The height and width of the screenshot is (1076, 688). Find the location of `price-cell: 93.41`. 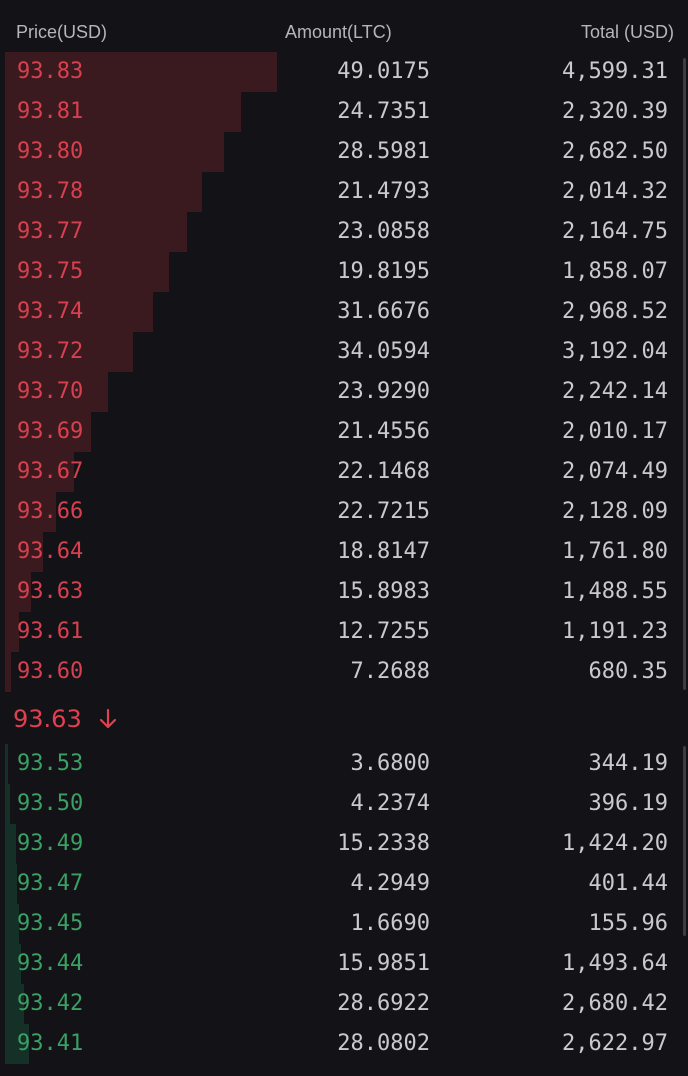

price-cell: 93.41 is located at coordinates (50, 1043).